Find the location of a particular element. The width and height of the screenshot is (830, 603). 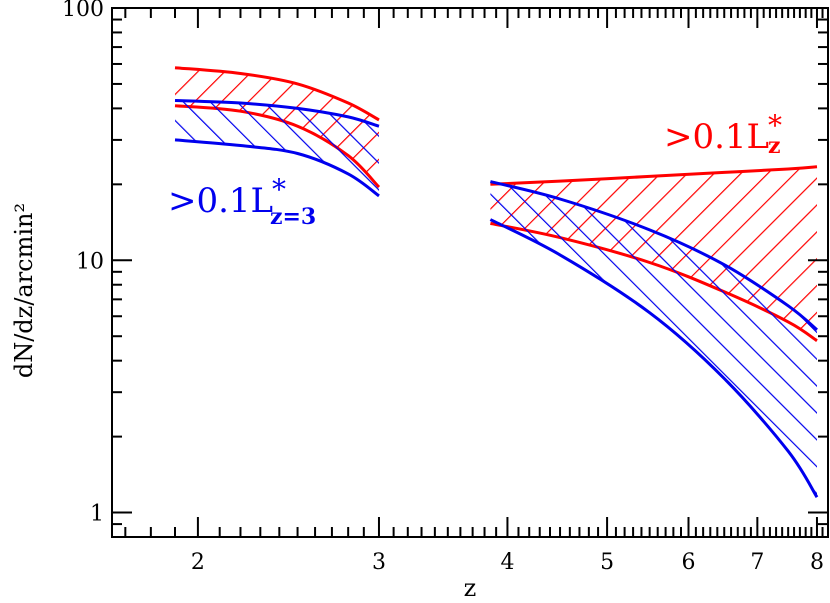

annotation-red: >0.1L is located at coordinates (716, 137).